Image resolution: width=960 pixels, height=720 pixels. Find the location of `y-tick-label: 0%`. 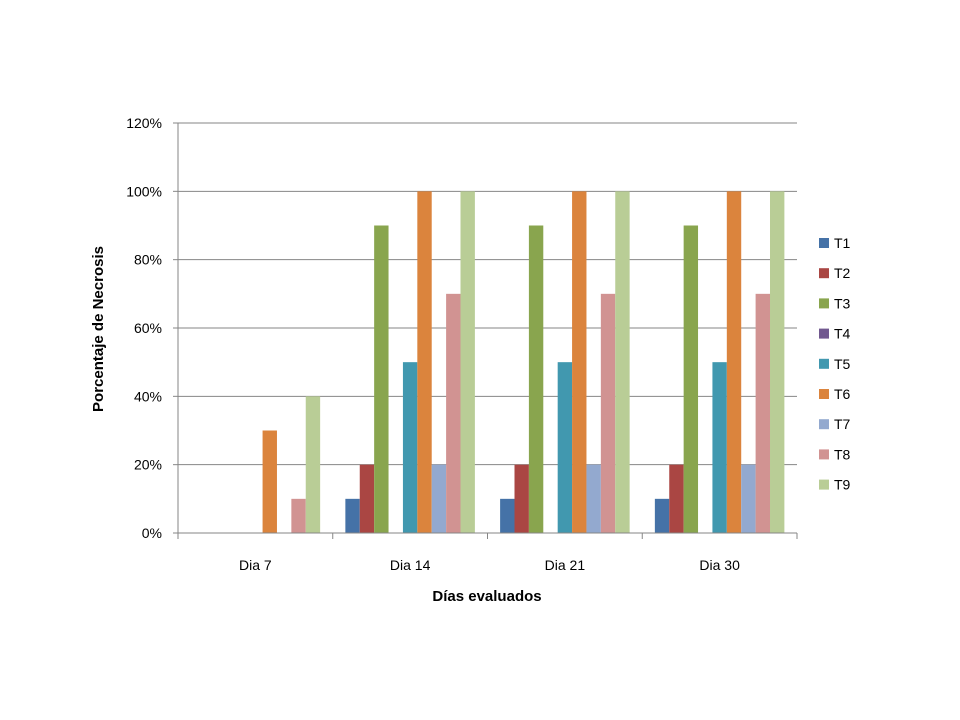

y-tick-label: 0% is located at coordinates (152, 533).